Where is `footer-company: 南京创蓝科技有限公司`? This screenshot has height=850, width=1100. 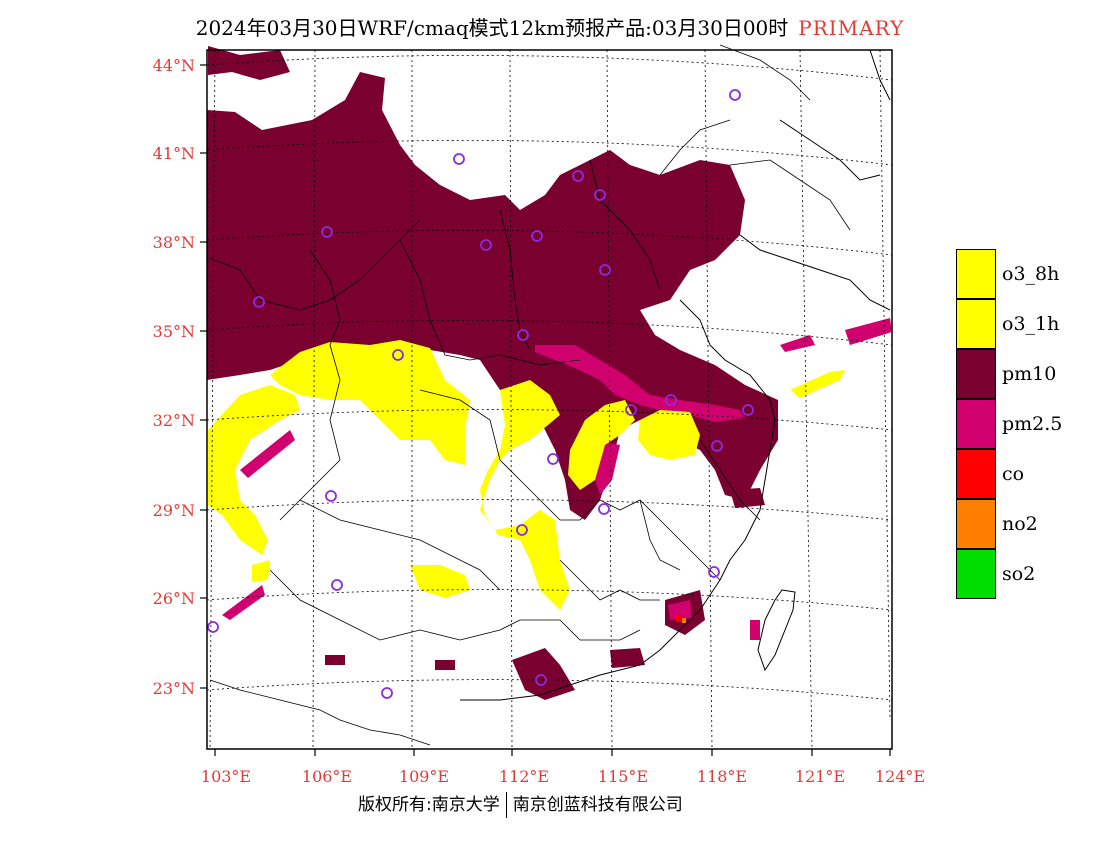
footer-company: 南京创蓝科技有限公司 is located at coordinates (597, 805).